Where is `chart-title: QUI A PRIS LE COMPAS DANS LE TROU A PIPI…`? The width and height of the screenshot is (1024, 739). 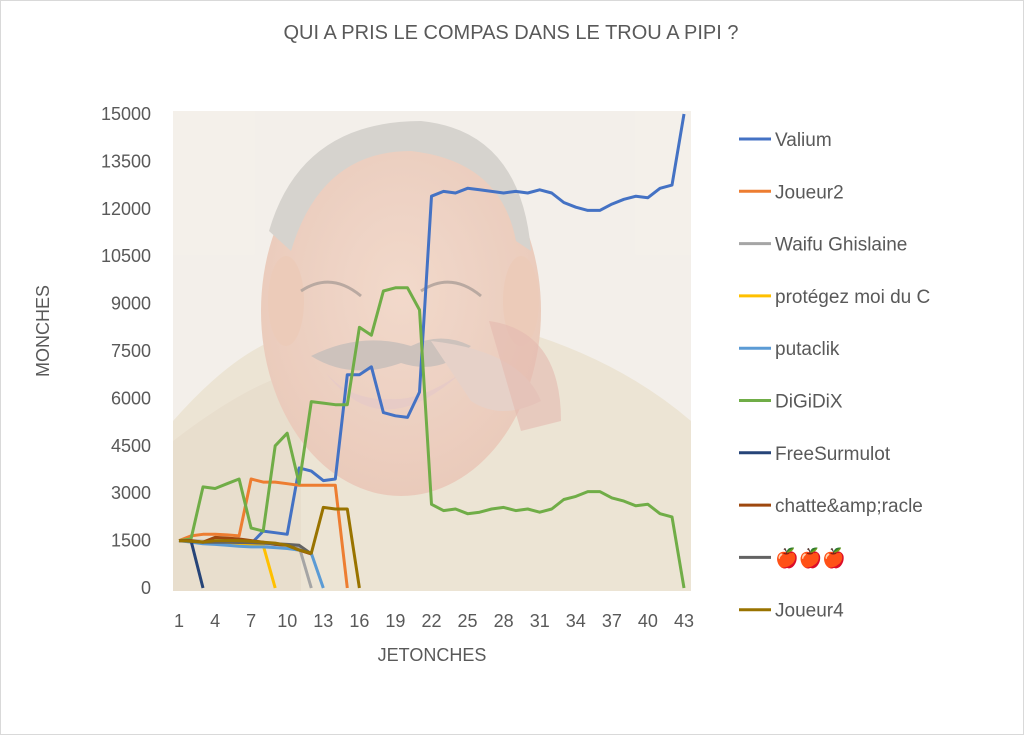
chart-title: QUI A PRIS LE COMPAS DANS LE TROU A PIPI… is located at coordinates (511, 33).